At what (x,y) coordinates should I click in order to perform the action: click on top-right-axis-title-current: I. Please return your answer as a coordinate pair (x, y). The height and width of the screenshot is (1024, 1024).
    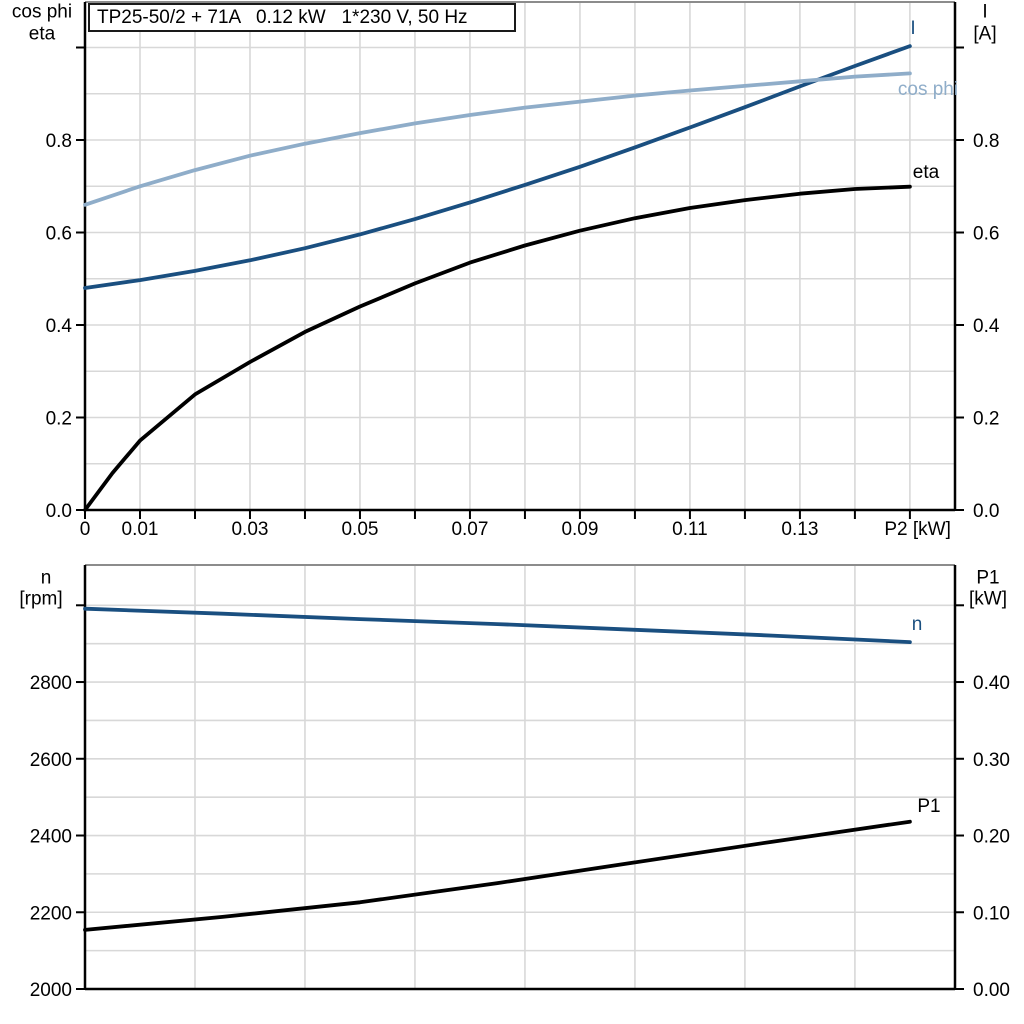
    Looking at the image, I should click on (985, 12).